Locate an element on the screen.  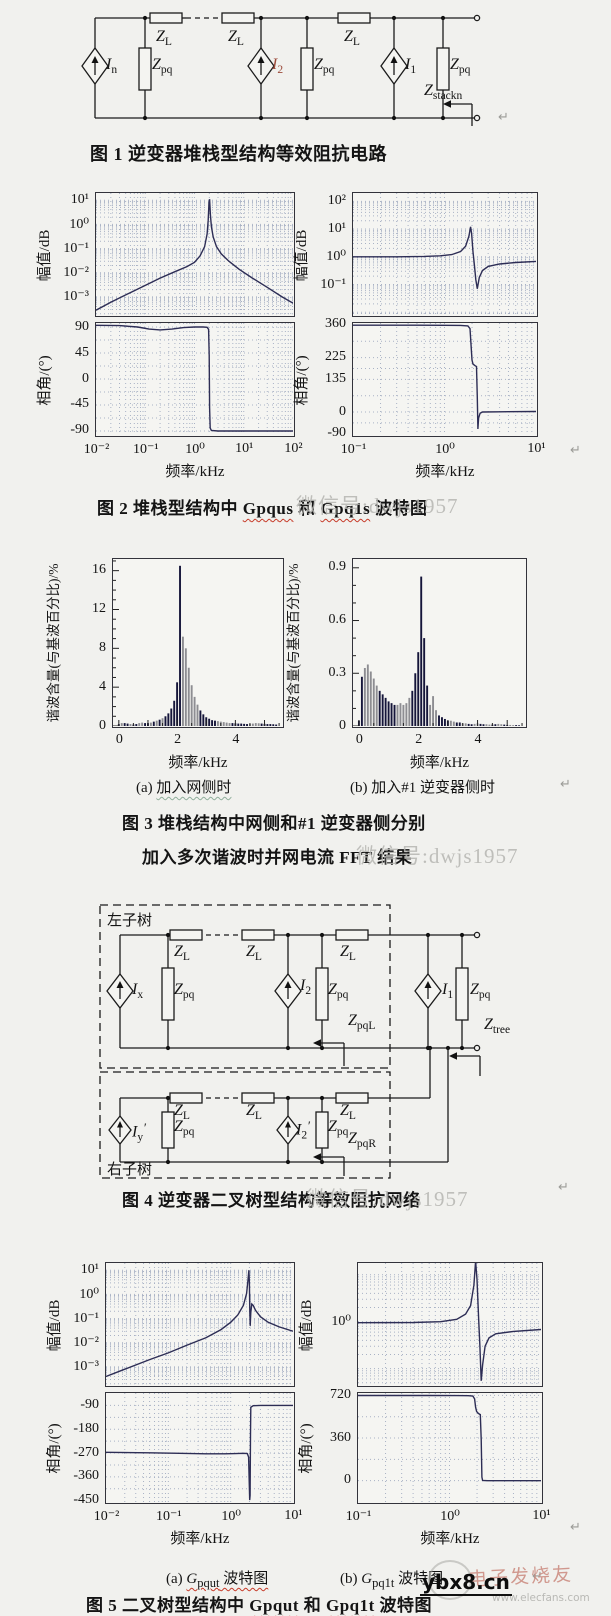
fig2a_mag-panel is located at coordinates (195, 254).